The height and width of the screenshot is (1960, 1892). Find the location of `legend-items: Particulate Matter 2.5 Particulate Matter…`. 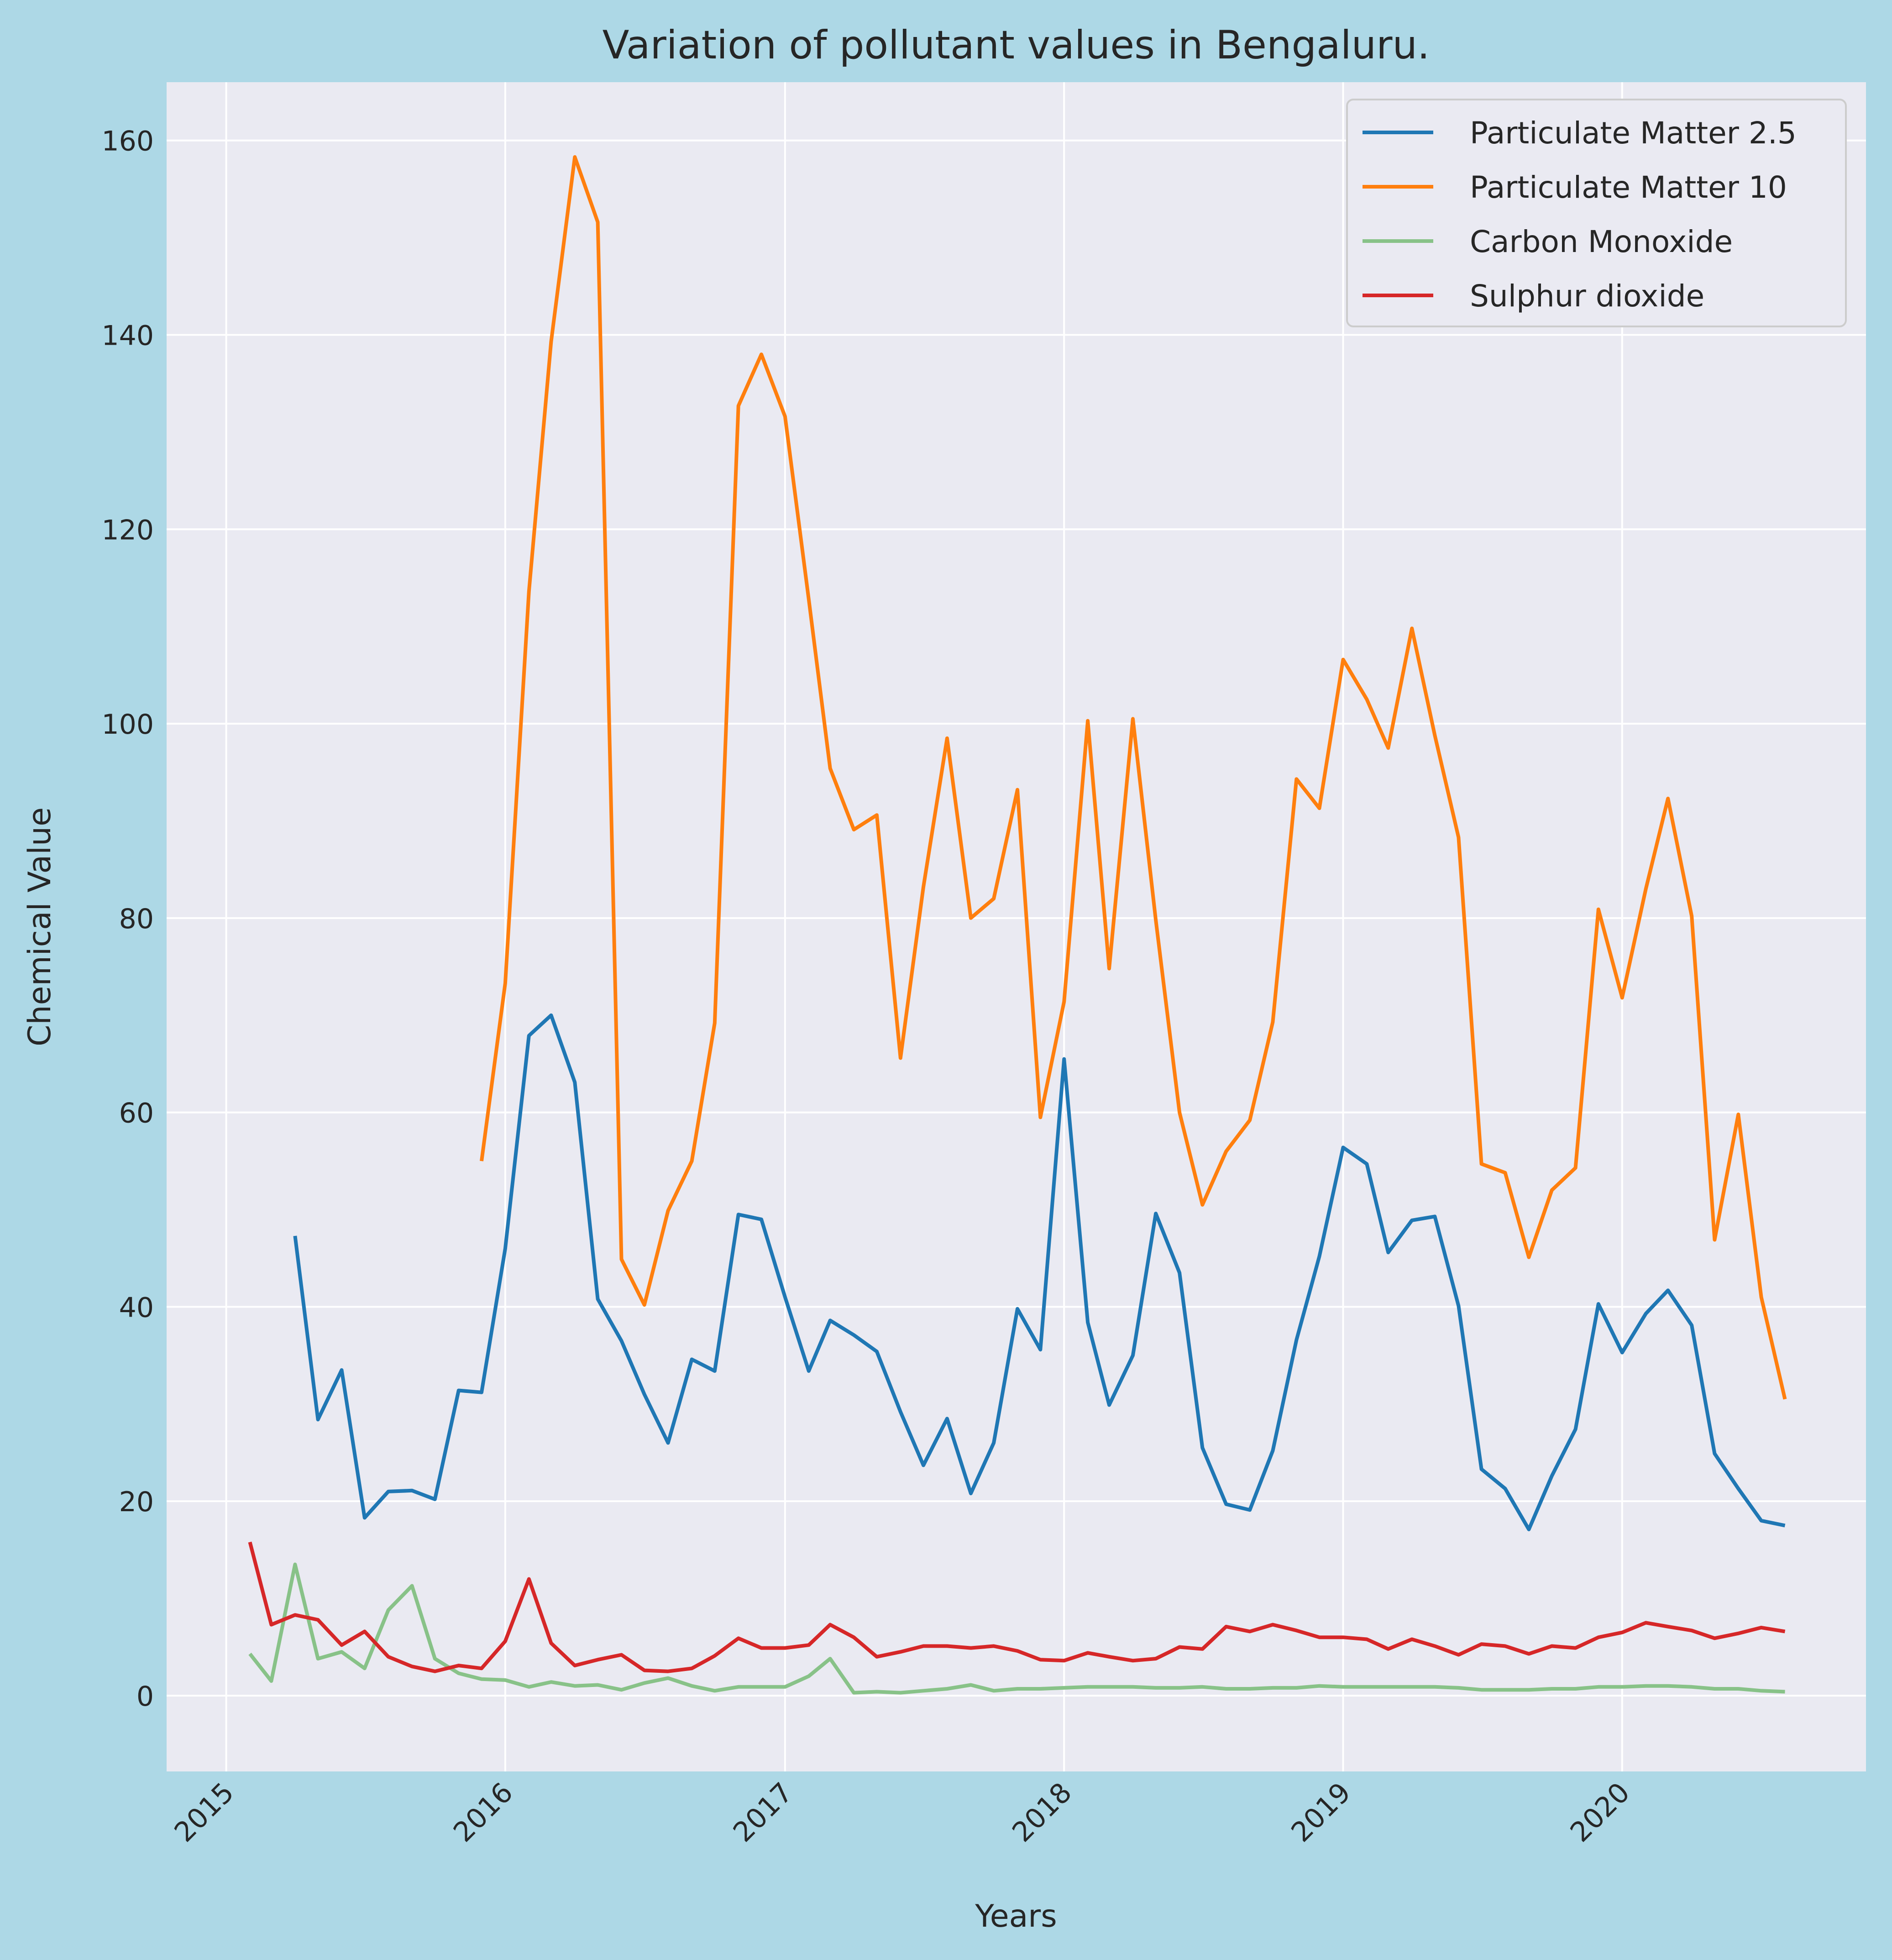

legend-items: Particulate Matter 2.5 Particulate Matter… is located at coordinates (1580, 215).